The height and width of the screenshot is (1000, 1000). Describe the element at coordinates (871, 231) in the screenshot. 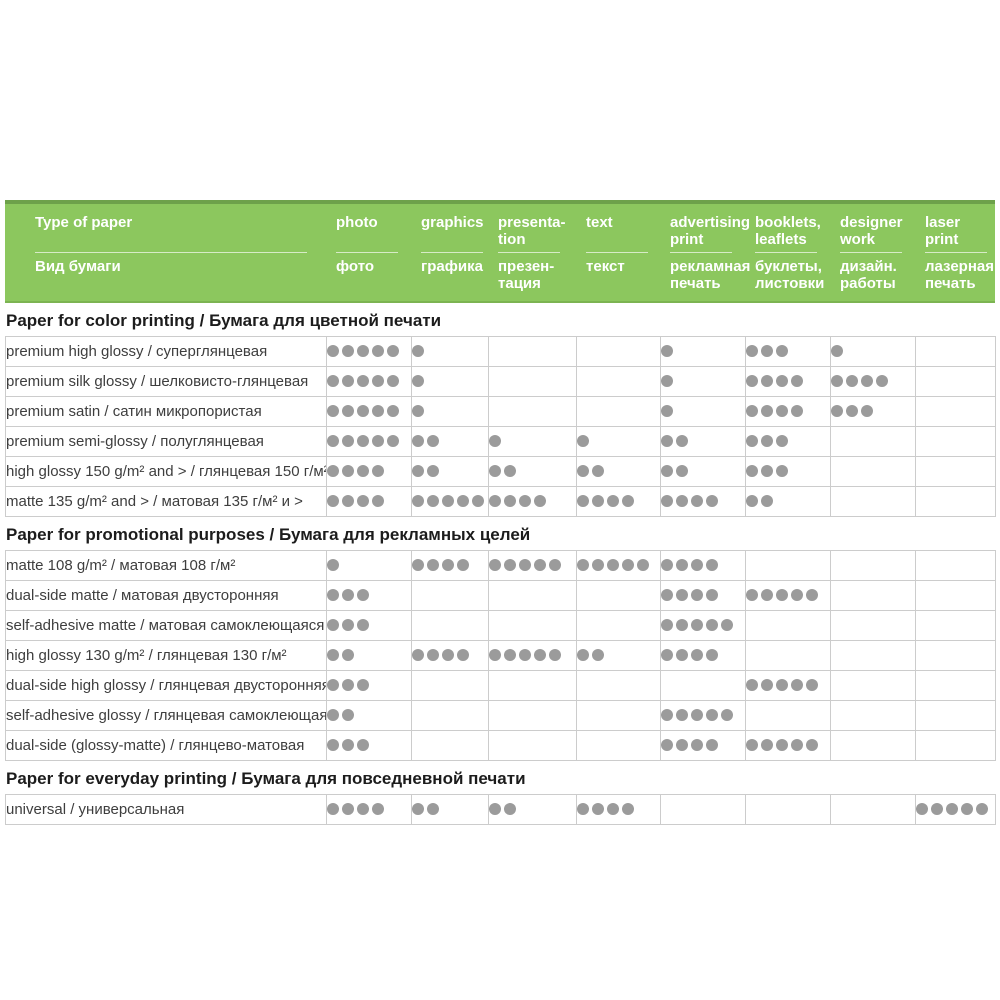

I see `header-label-en: designer work` at that location.